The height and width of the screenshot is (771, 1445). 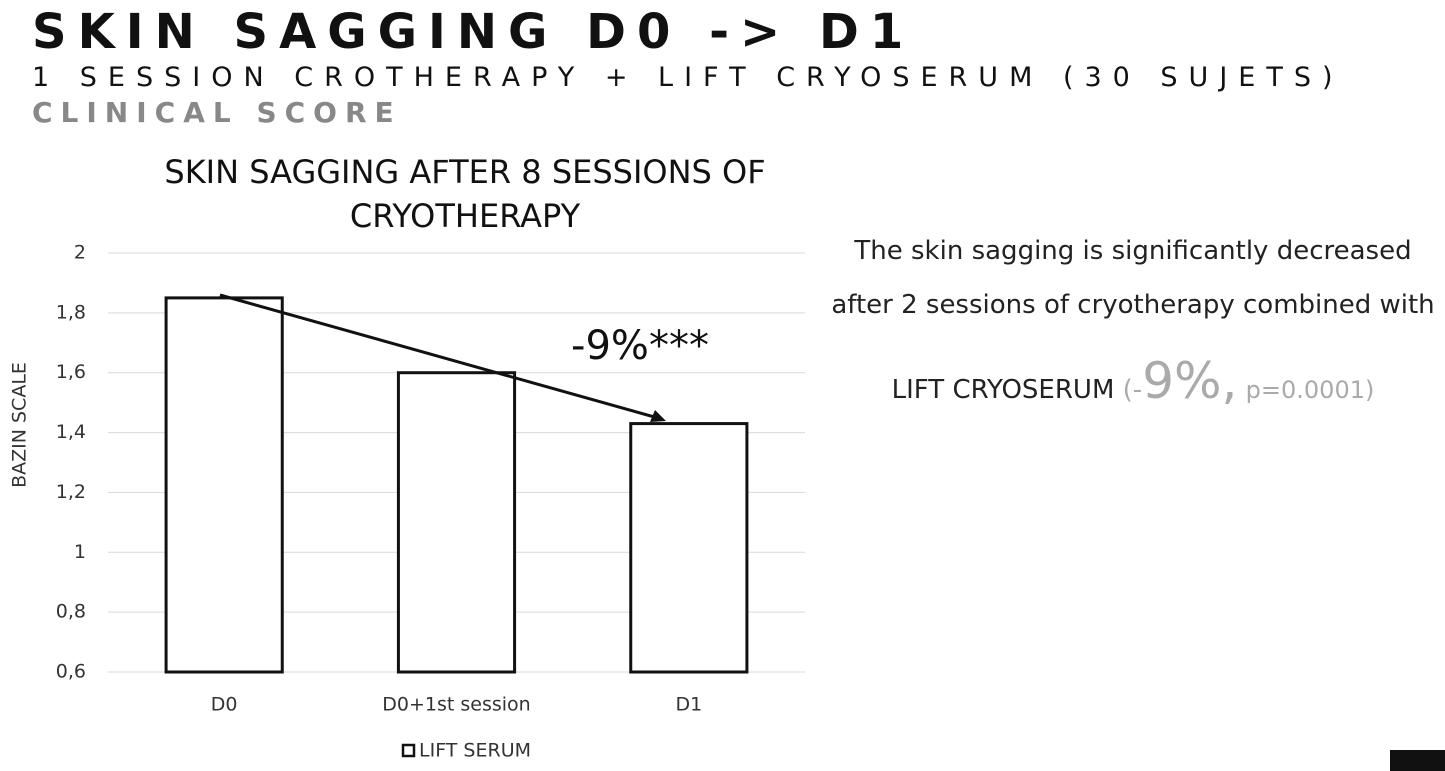 I want to click on y-tick-label: 1,2, so click(x=71, y=492).